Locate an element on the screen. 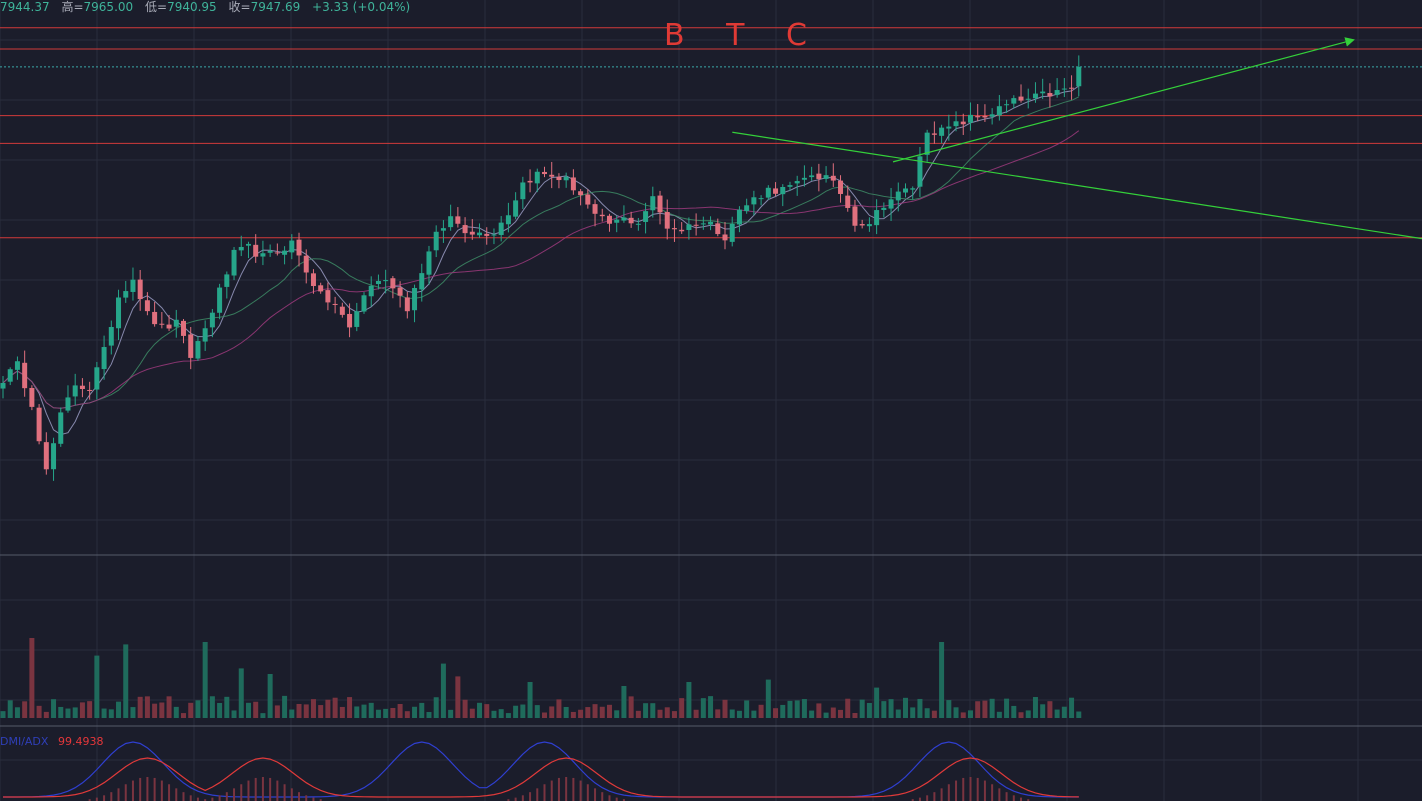  high-label: 高 is located at coordinates (67, 7).